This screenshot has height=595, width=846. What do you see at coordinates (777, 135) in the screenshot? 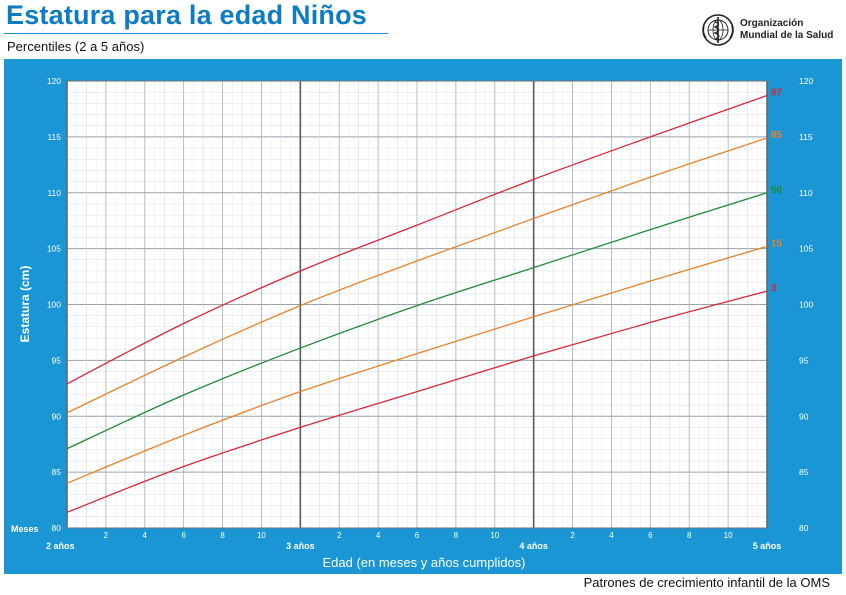
I see `percentile-label-85: 85` at bounding box center [777, 135].